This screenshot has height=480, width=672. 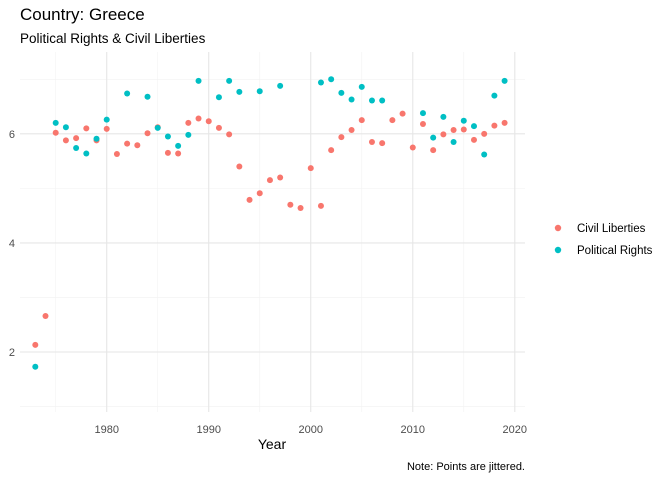 I want to click on legend: Civil Liberties Political Rights, so click(x=603, y=240).